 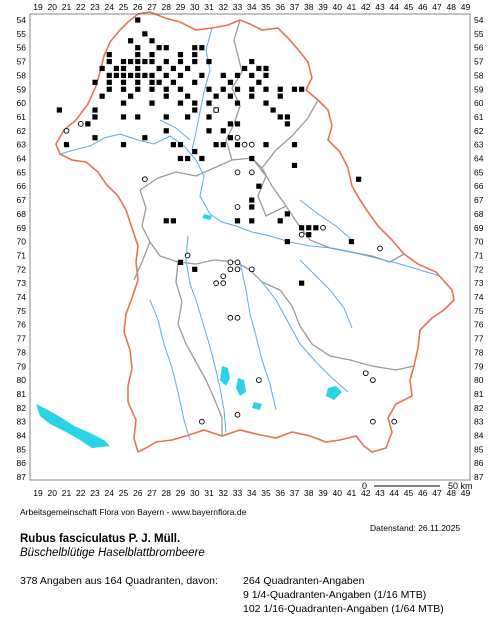 I want to click on grid-label-x: 30, so click(x=195, y=7).